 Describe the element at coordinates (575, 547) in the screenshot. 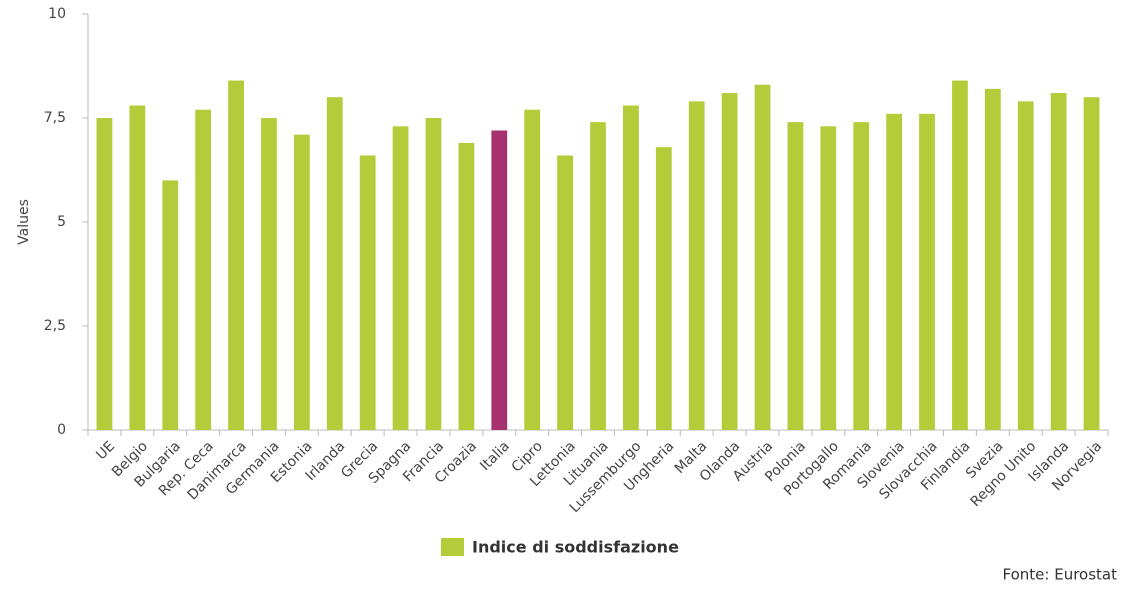

I see `legend-label: Indice di soddisfazione` at that location.